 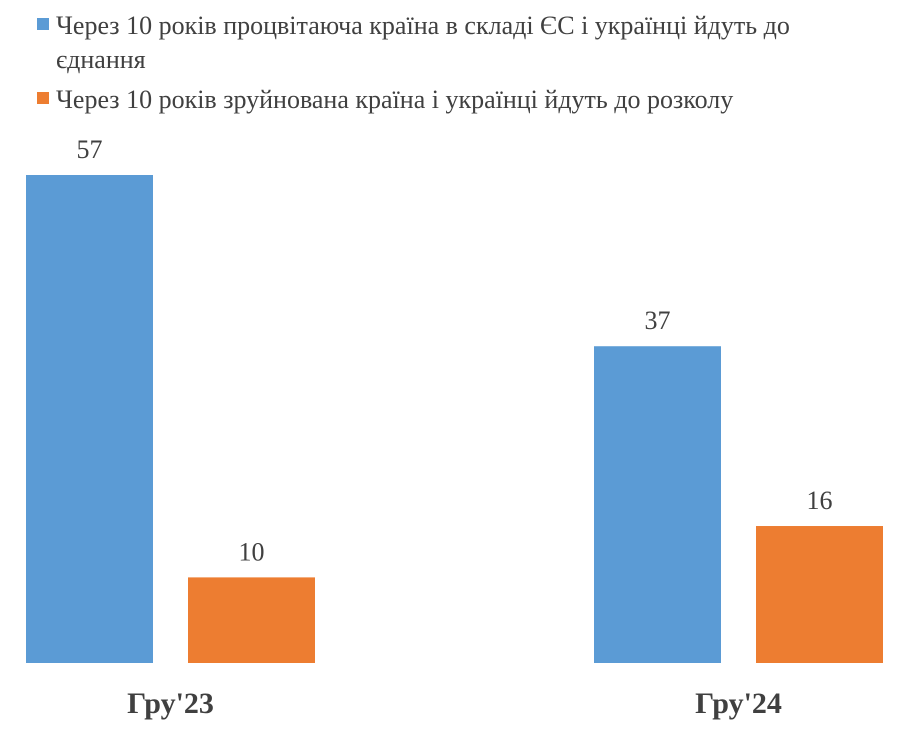 What do you see at coordinates (252, 551) in the screenshot?
I see `data-label-series2-1: 10` at bounding box center [252, 551].